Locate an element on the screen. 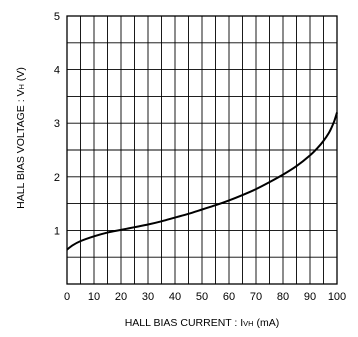 This screenshot has width=358, height=337. x-tick-label: 20 is located at coordinates (121, 297).